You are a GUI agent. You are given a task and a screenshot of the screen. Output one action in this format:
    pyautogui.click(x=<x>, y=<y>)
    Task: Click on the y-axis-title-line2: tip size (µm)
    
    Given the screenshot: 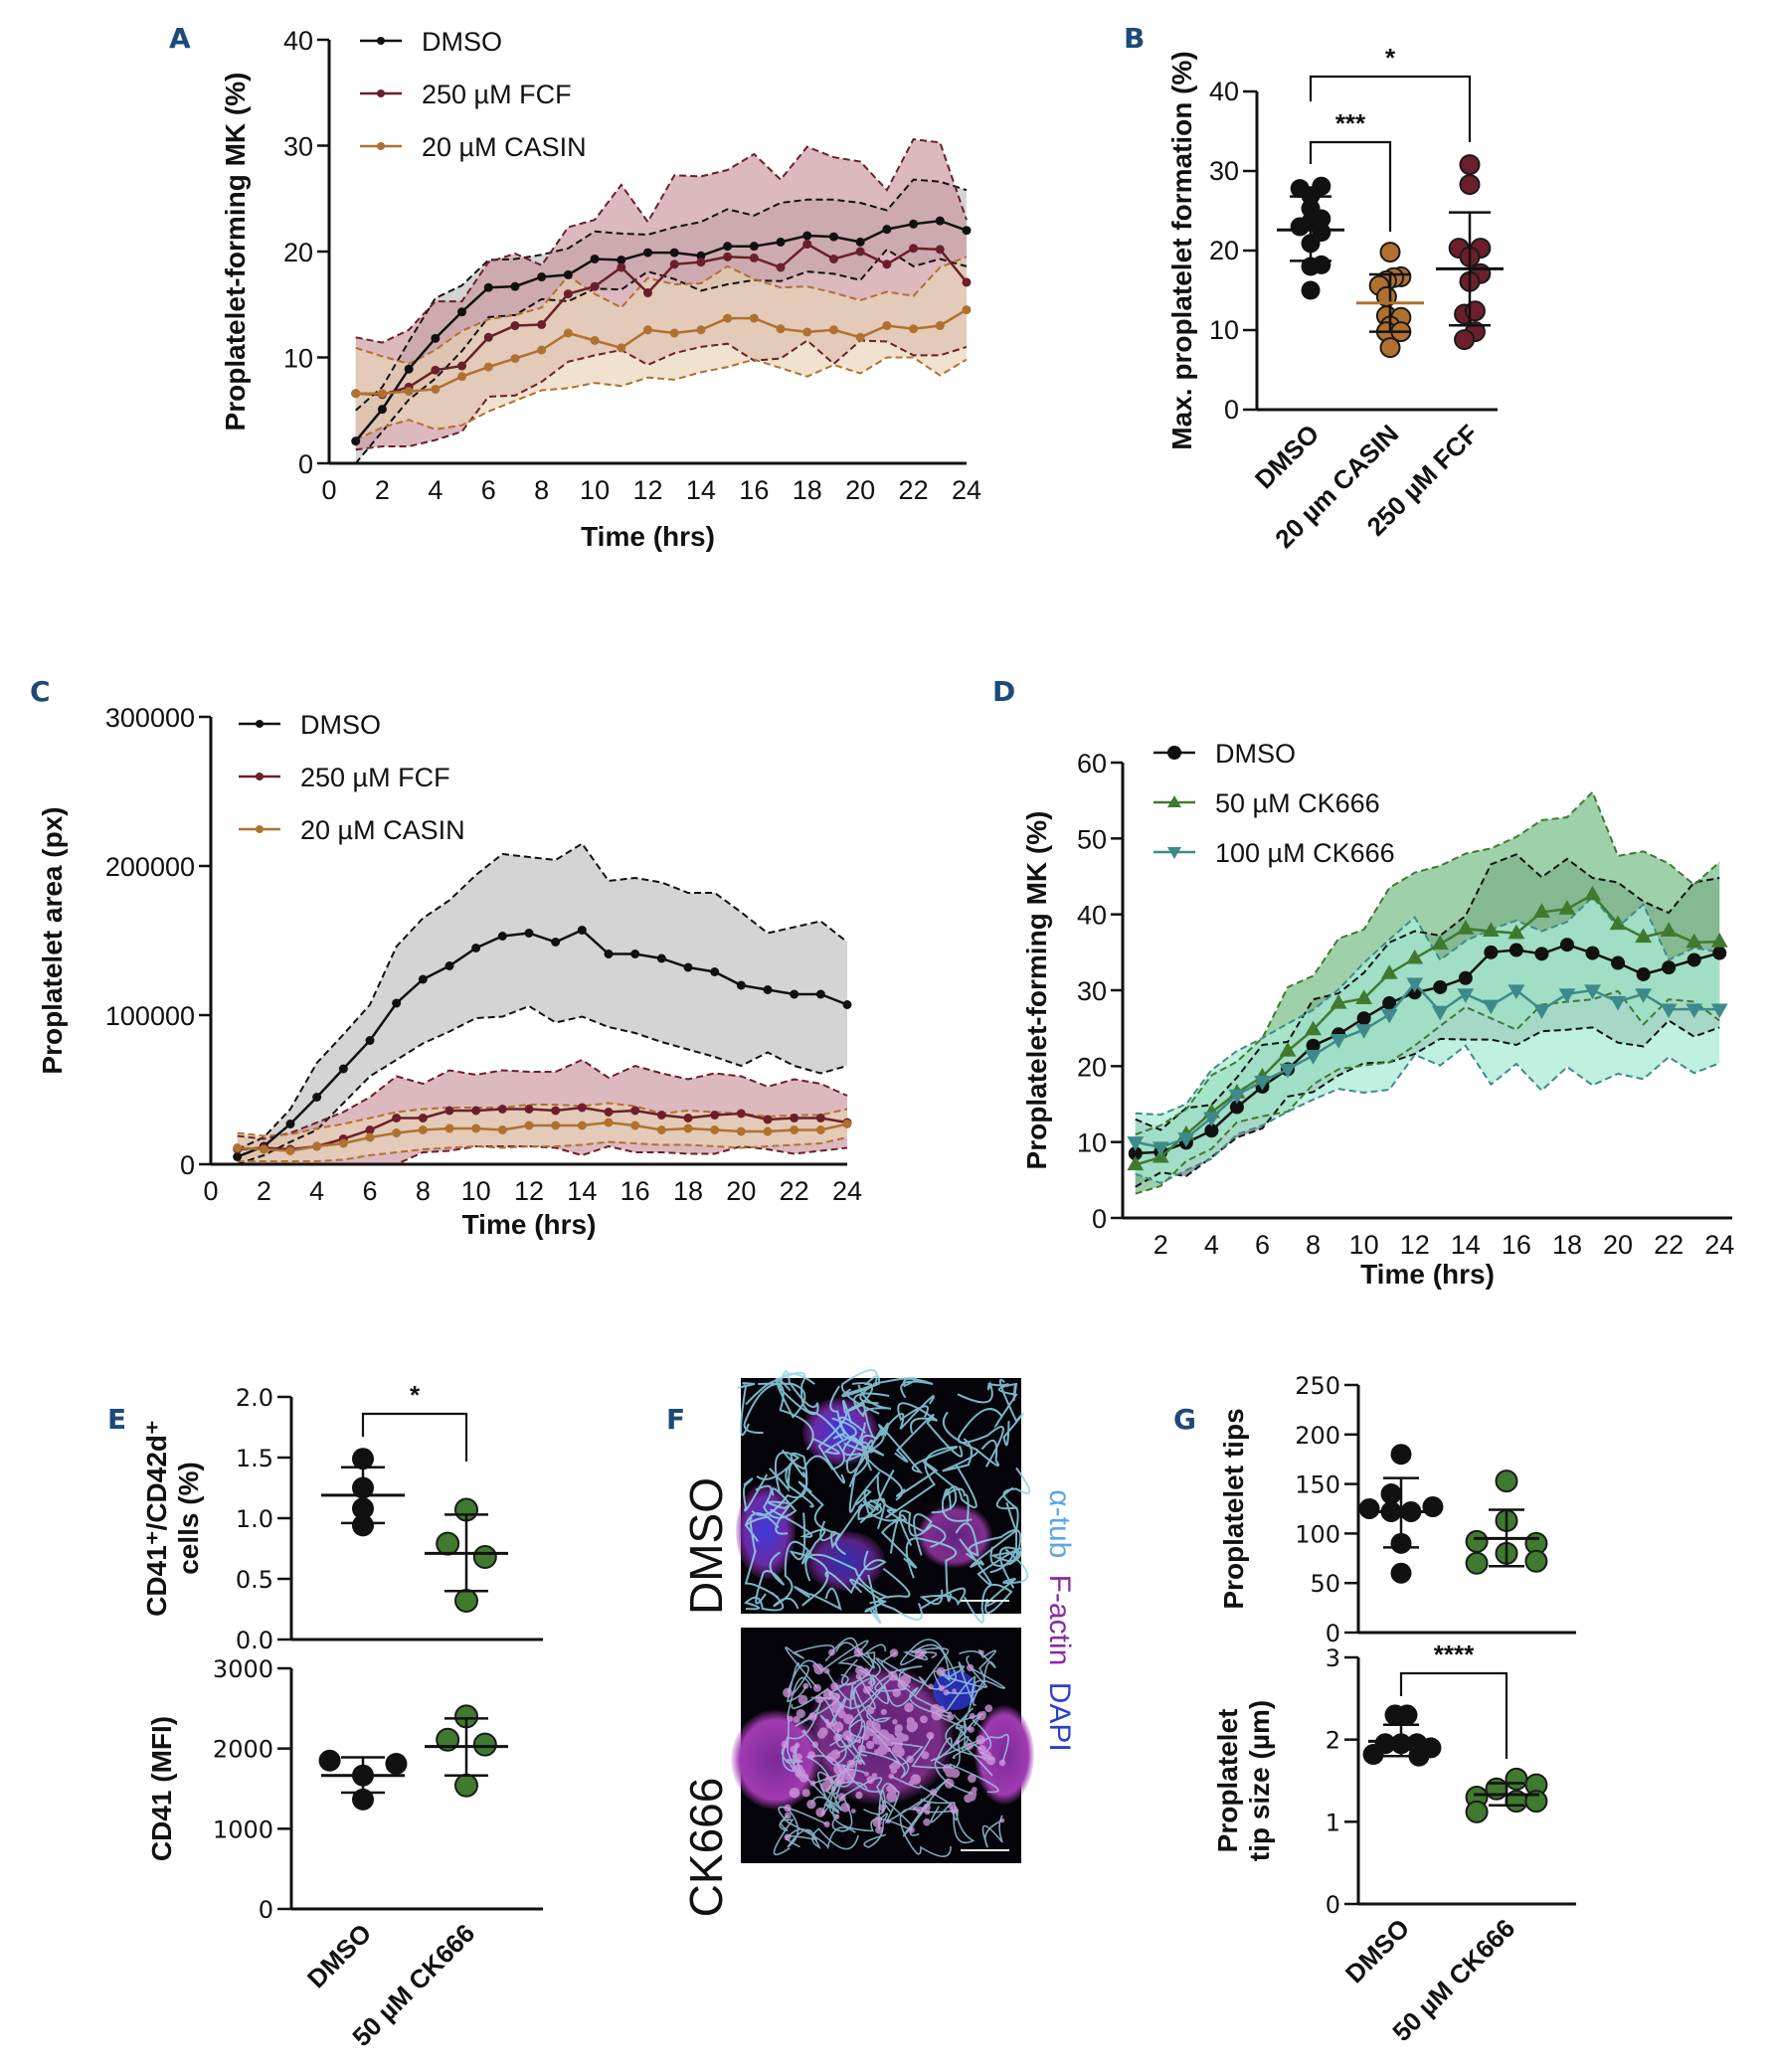 What is the action you would take?
    pyautogui.click(x=1260, y=1781)
    